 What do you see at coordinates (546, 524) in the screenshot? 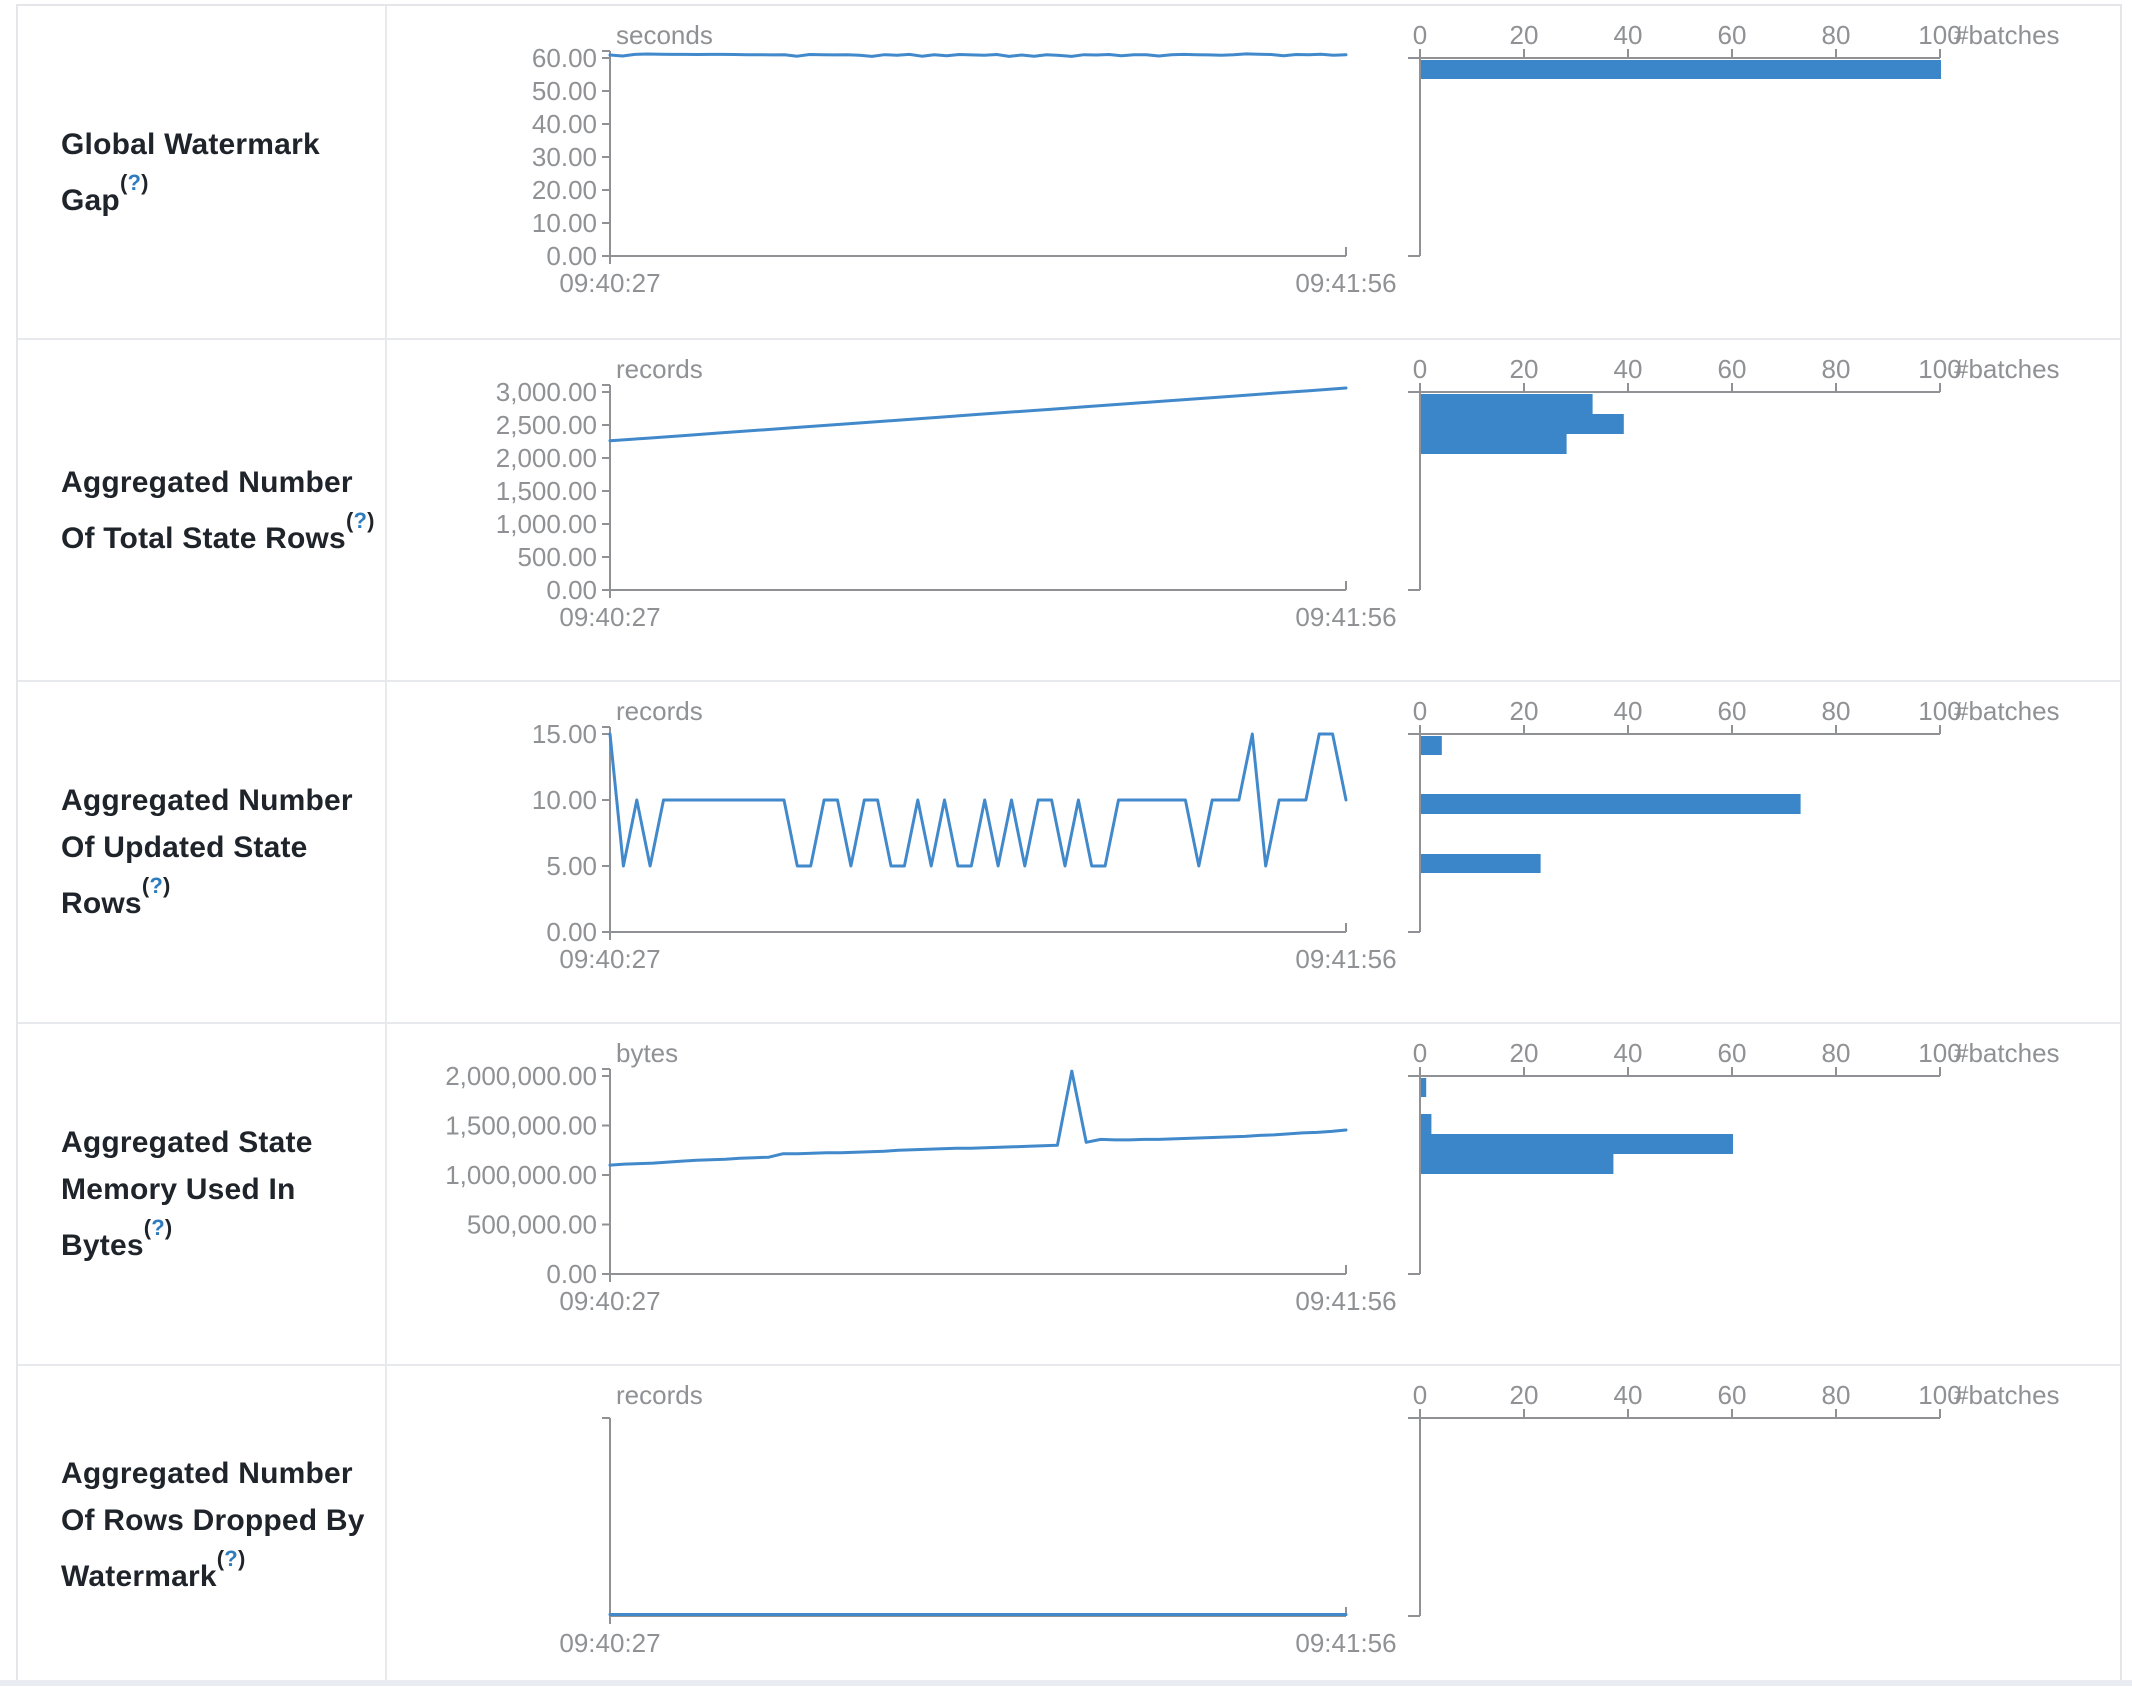
I see `y-tick-label: 1,000.00` at bounding box center [546, 524].